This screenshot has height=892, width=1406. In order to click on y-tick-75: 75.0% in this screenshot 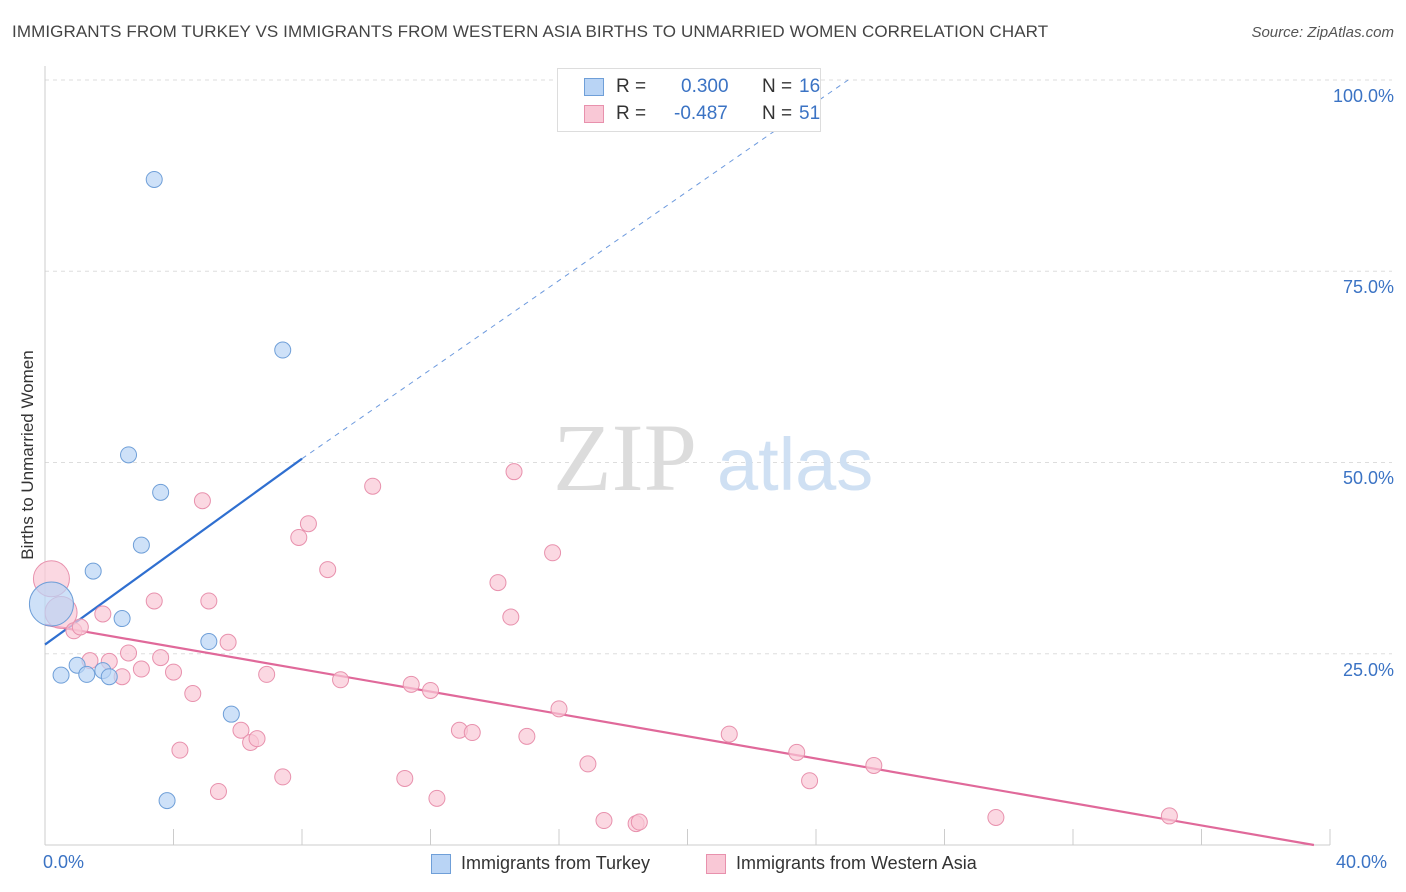, I will do `click(1368, 287)`.